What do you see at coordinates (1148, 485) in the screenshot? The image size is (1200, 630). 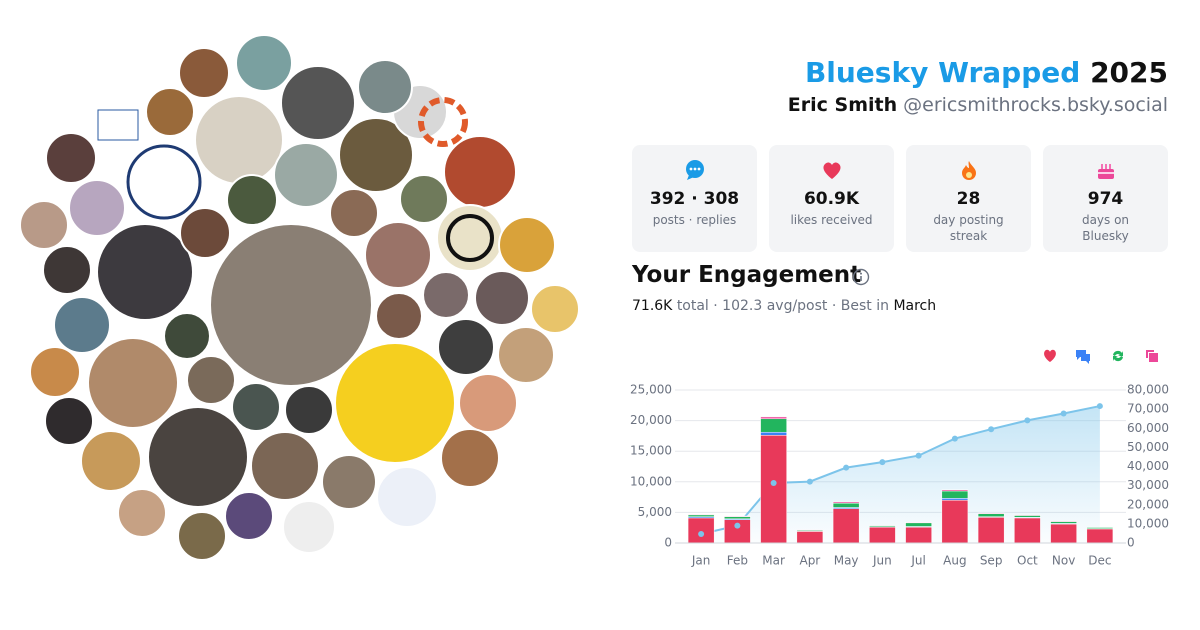 I see `y2-tick-label: 30,000` at bounding box center [1148, 485].